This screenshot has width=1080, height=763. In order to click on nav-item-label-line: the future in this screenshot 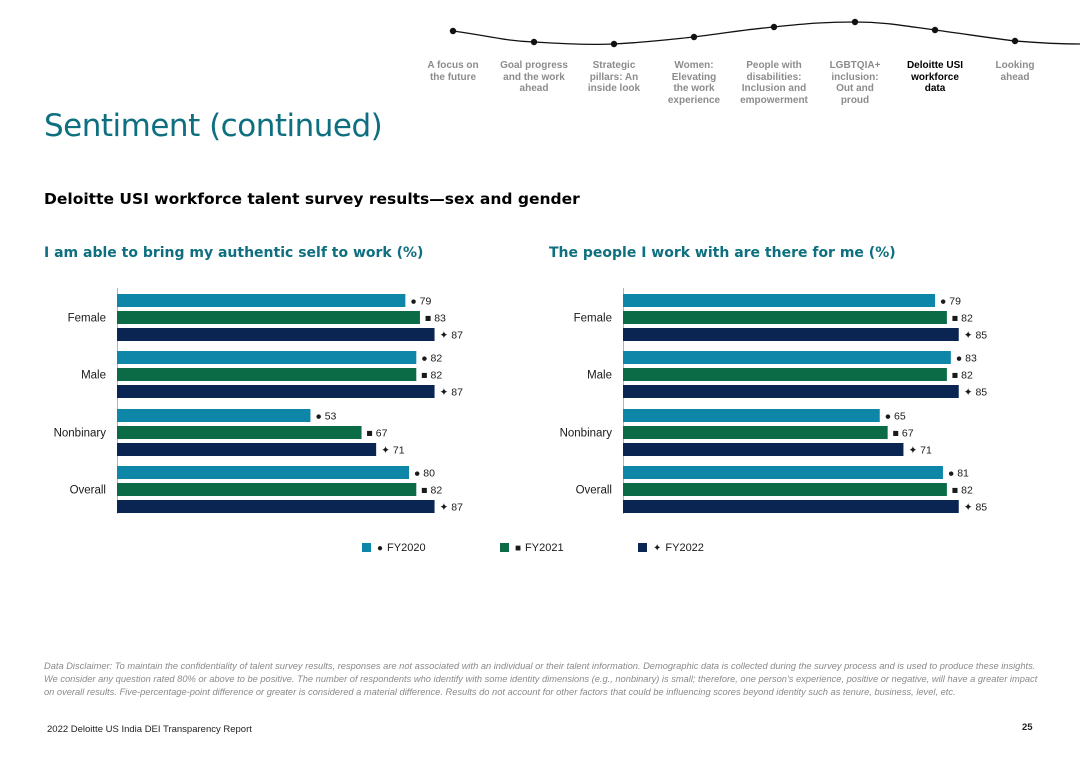, I will do `click(453, 77)`.